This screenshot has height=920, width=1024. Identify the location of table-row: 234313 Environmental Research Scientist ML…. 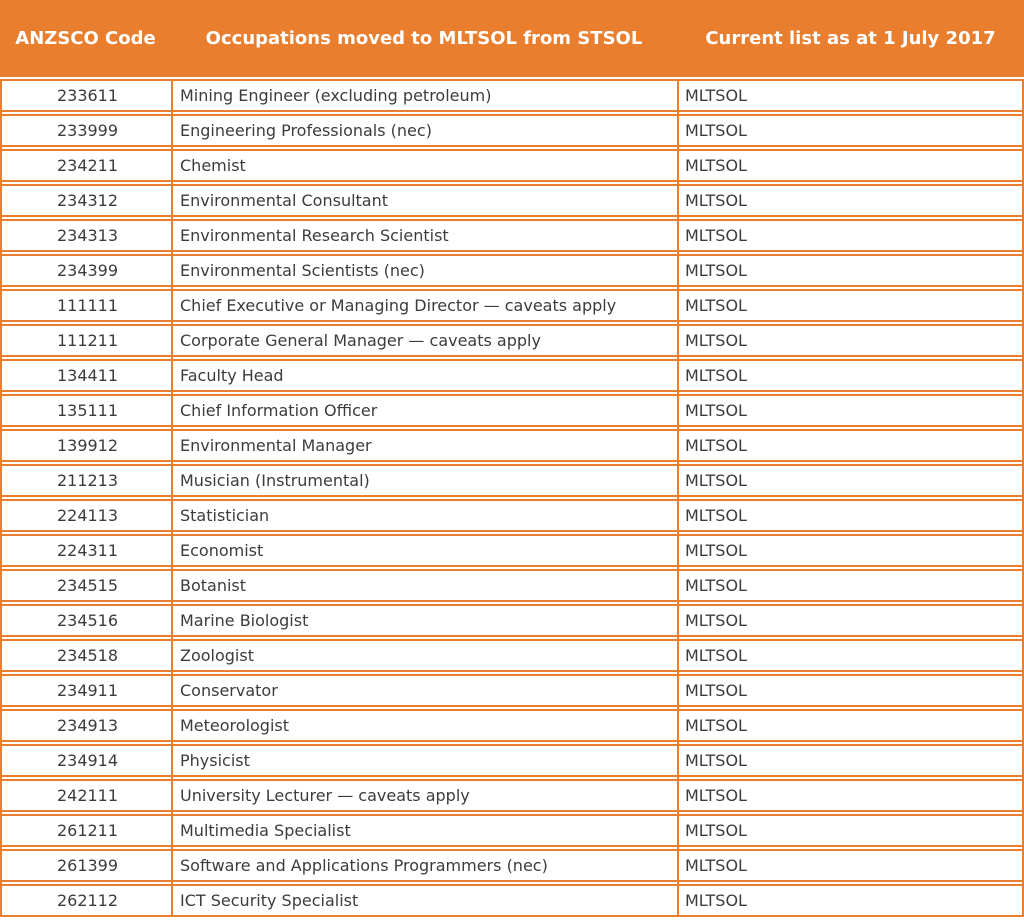
(512, 235).